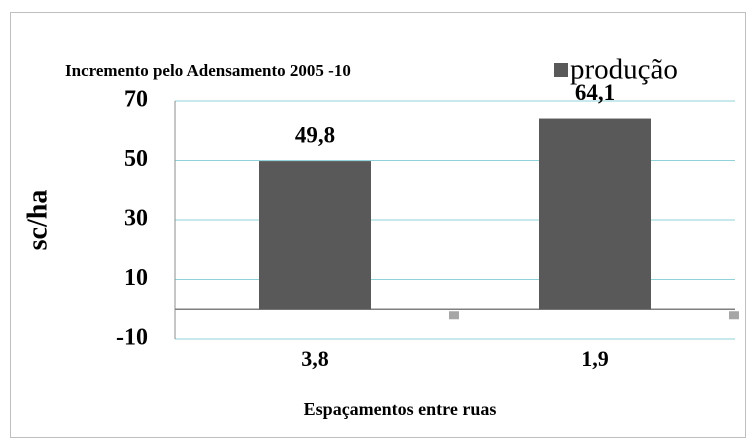  I want to click on legend-label: produção, so click(624, 70).